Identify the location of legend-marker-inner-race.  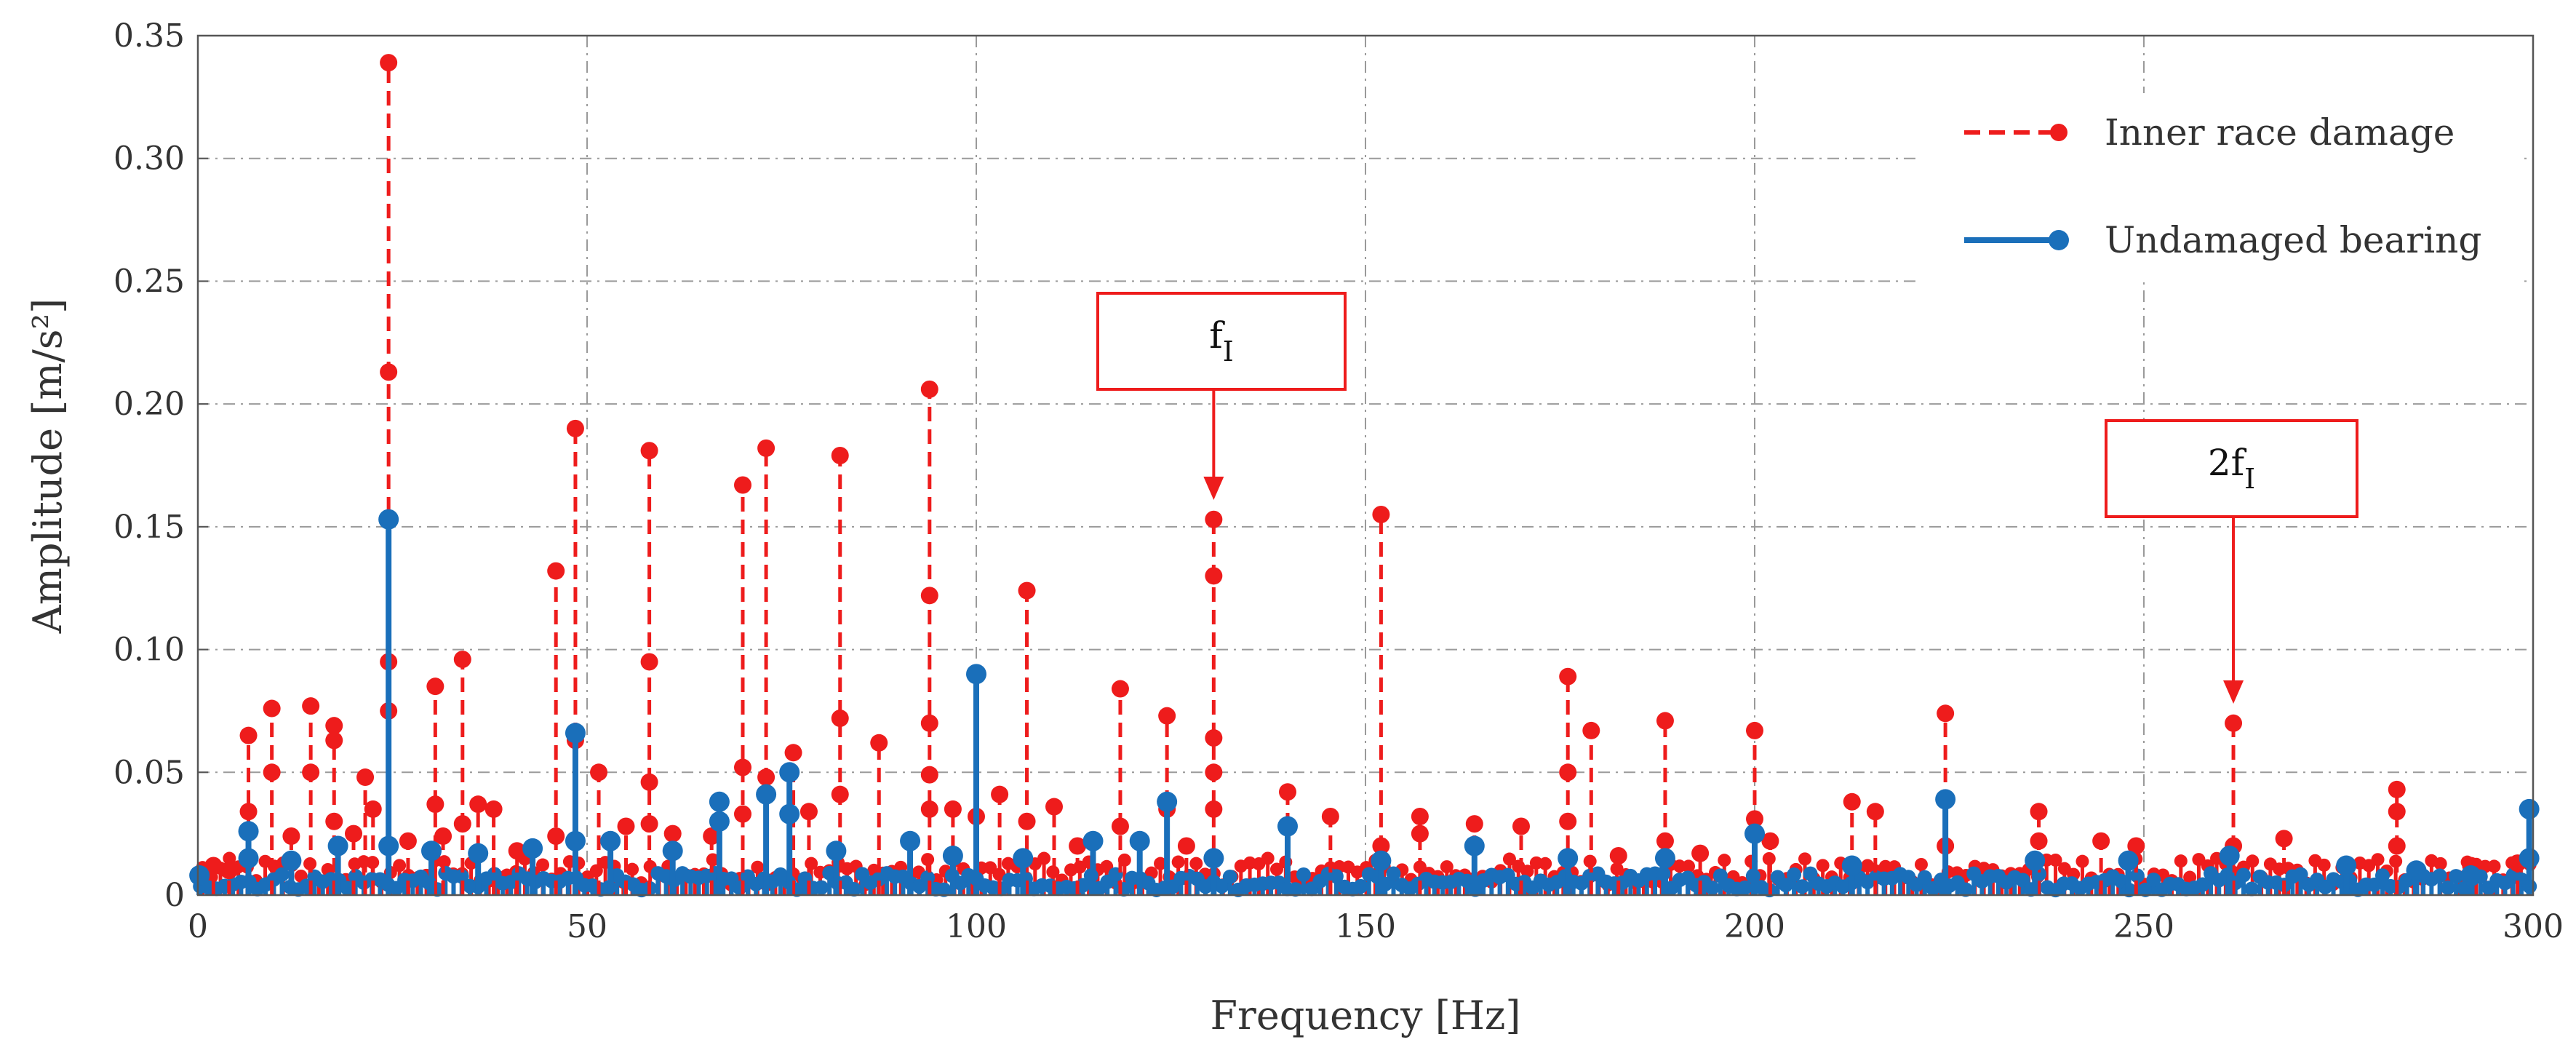
(2058, 132).